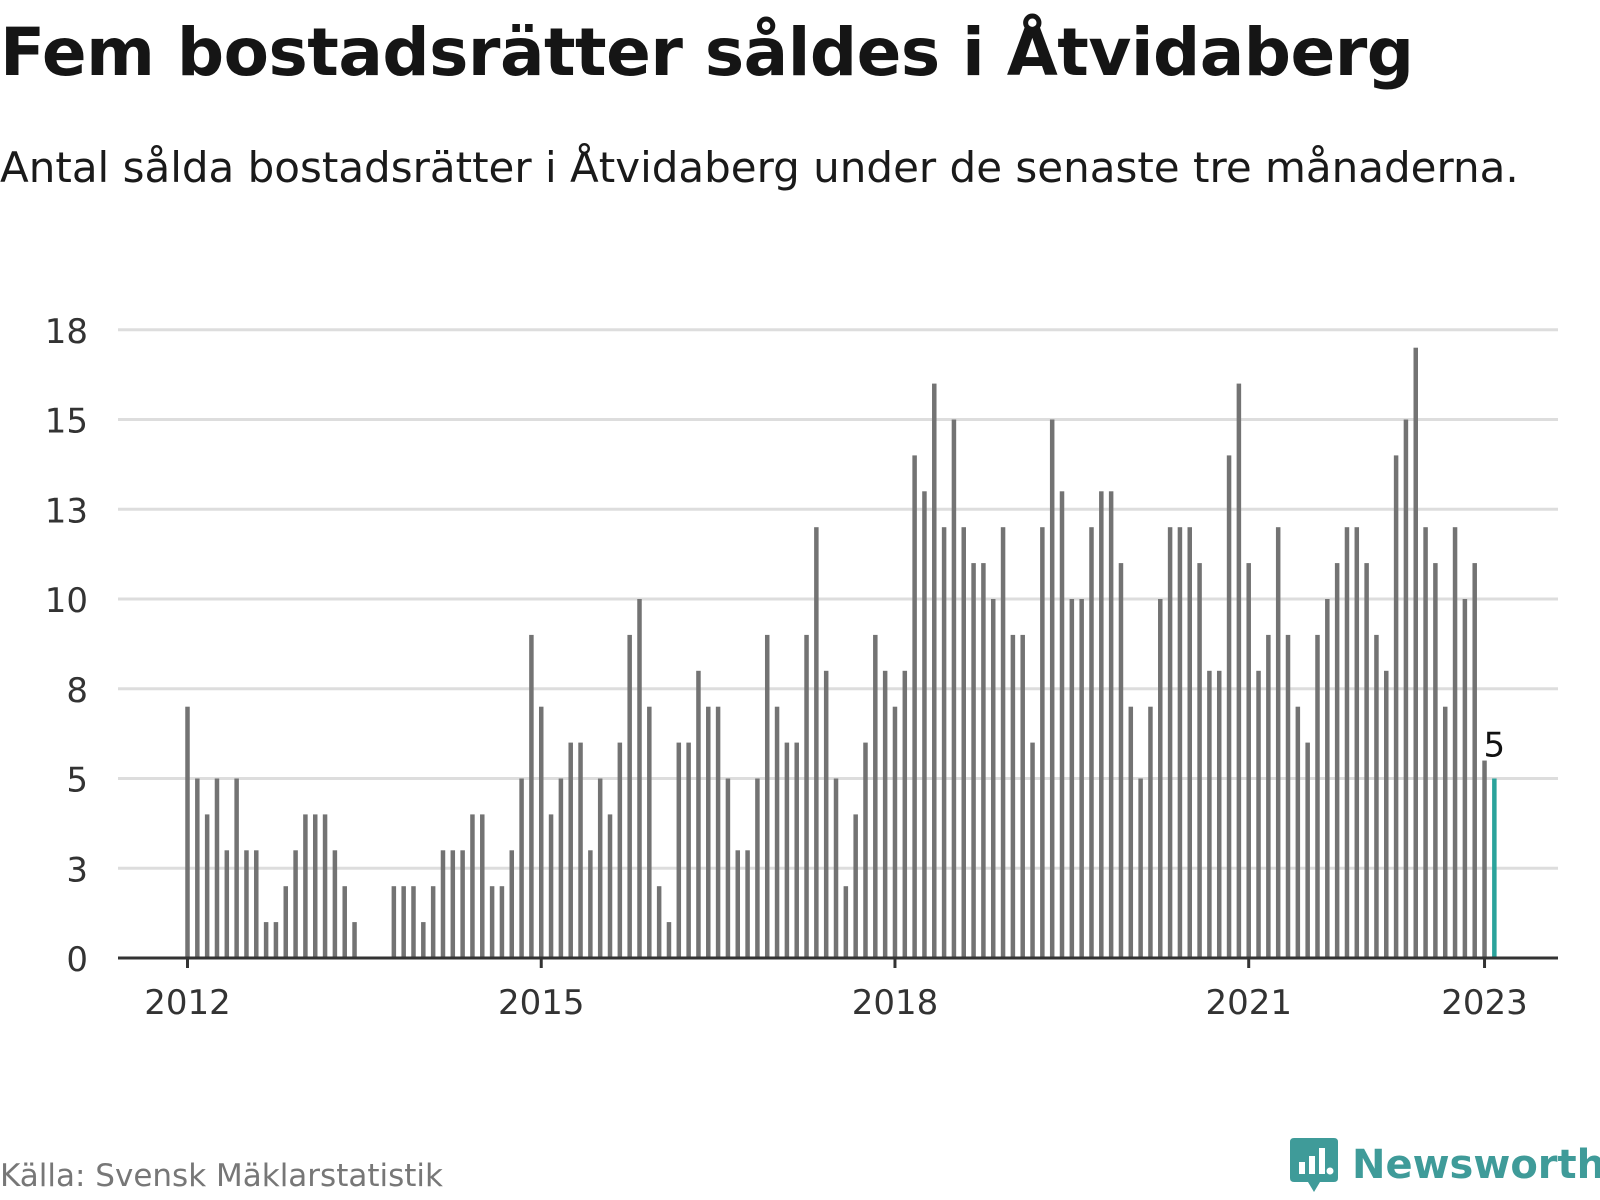  What do you see at coordinates (77, 781) in the screenshot?
I see `y-tick-label: 5` at bounding box center [77, 781].